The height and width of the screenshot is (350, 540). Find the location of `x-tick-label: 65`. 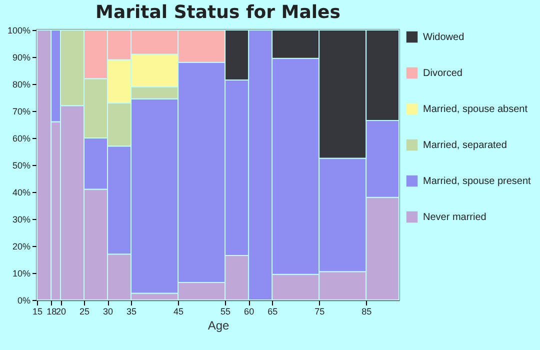

x-tick-label: 65 is located at coordinates (273, 311).